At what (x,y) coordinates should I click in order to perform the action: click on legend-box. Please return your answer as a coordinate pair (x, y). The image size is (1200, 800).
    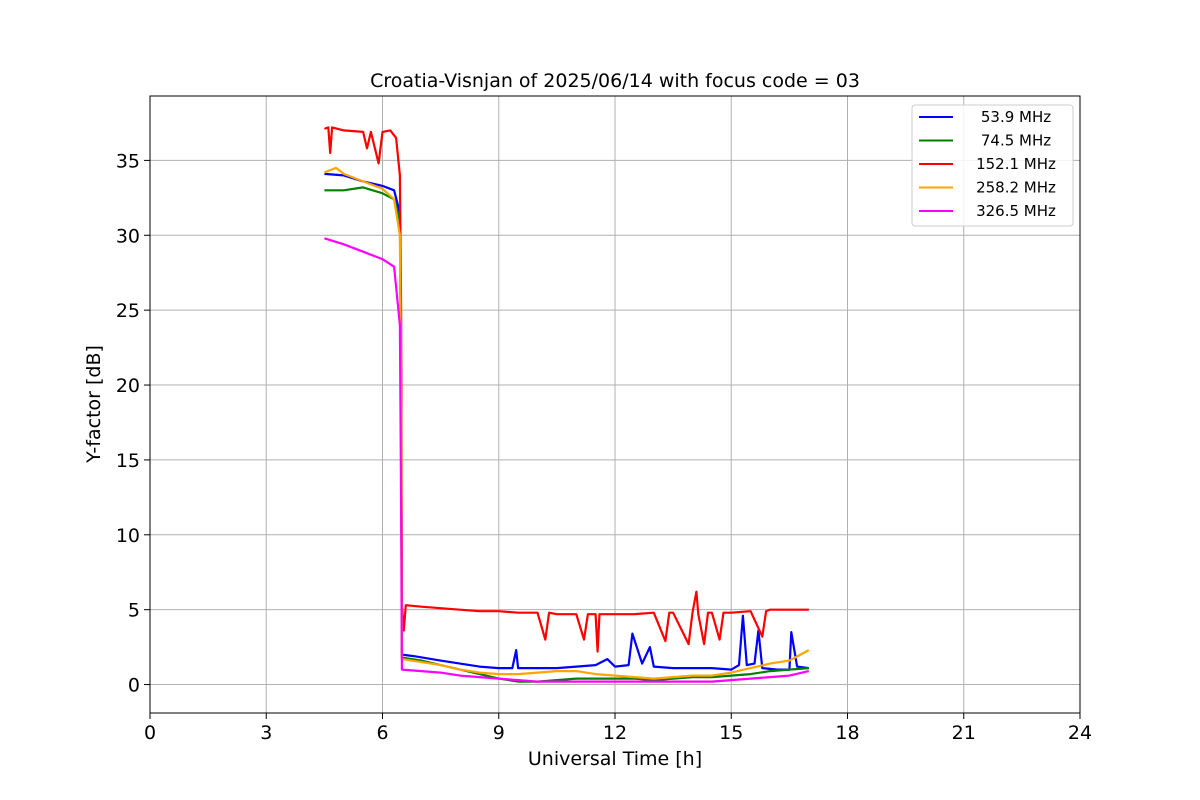
    Looking at the image, I should click on (992, 165).